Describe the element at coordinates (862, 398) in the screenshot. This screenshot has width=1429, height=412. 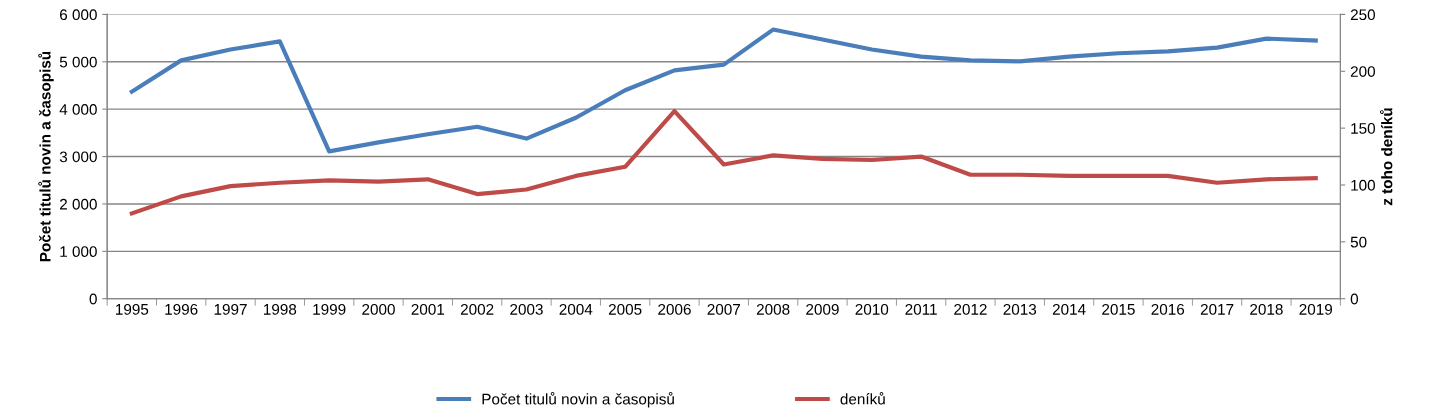
I see `legend-label: deníků` at that location.